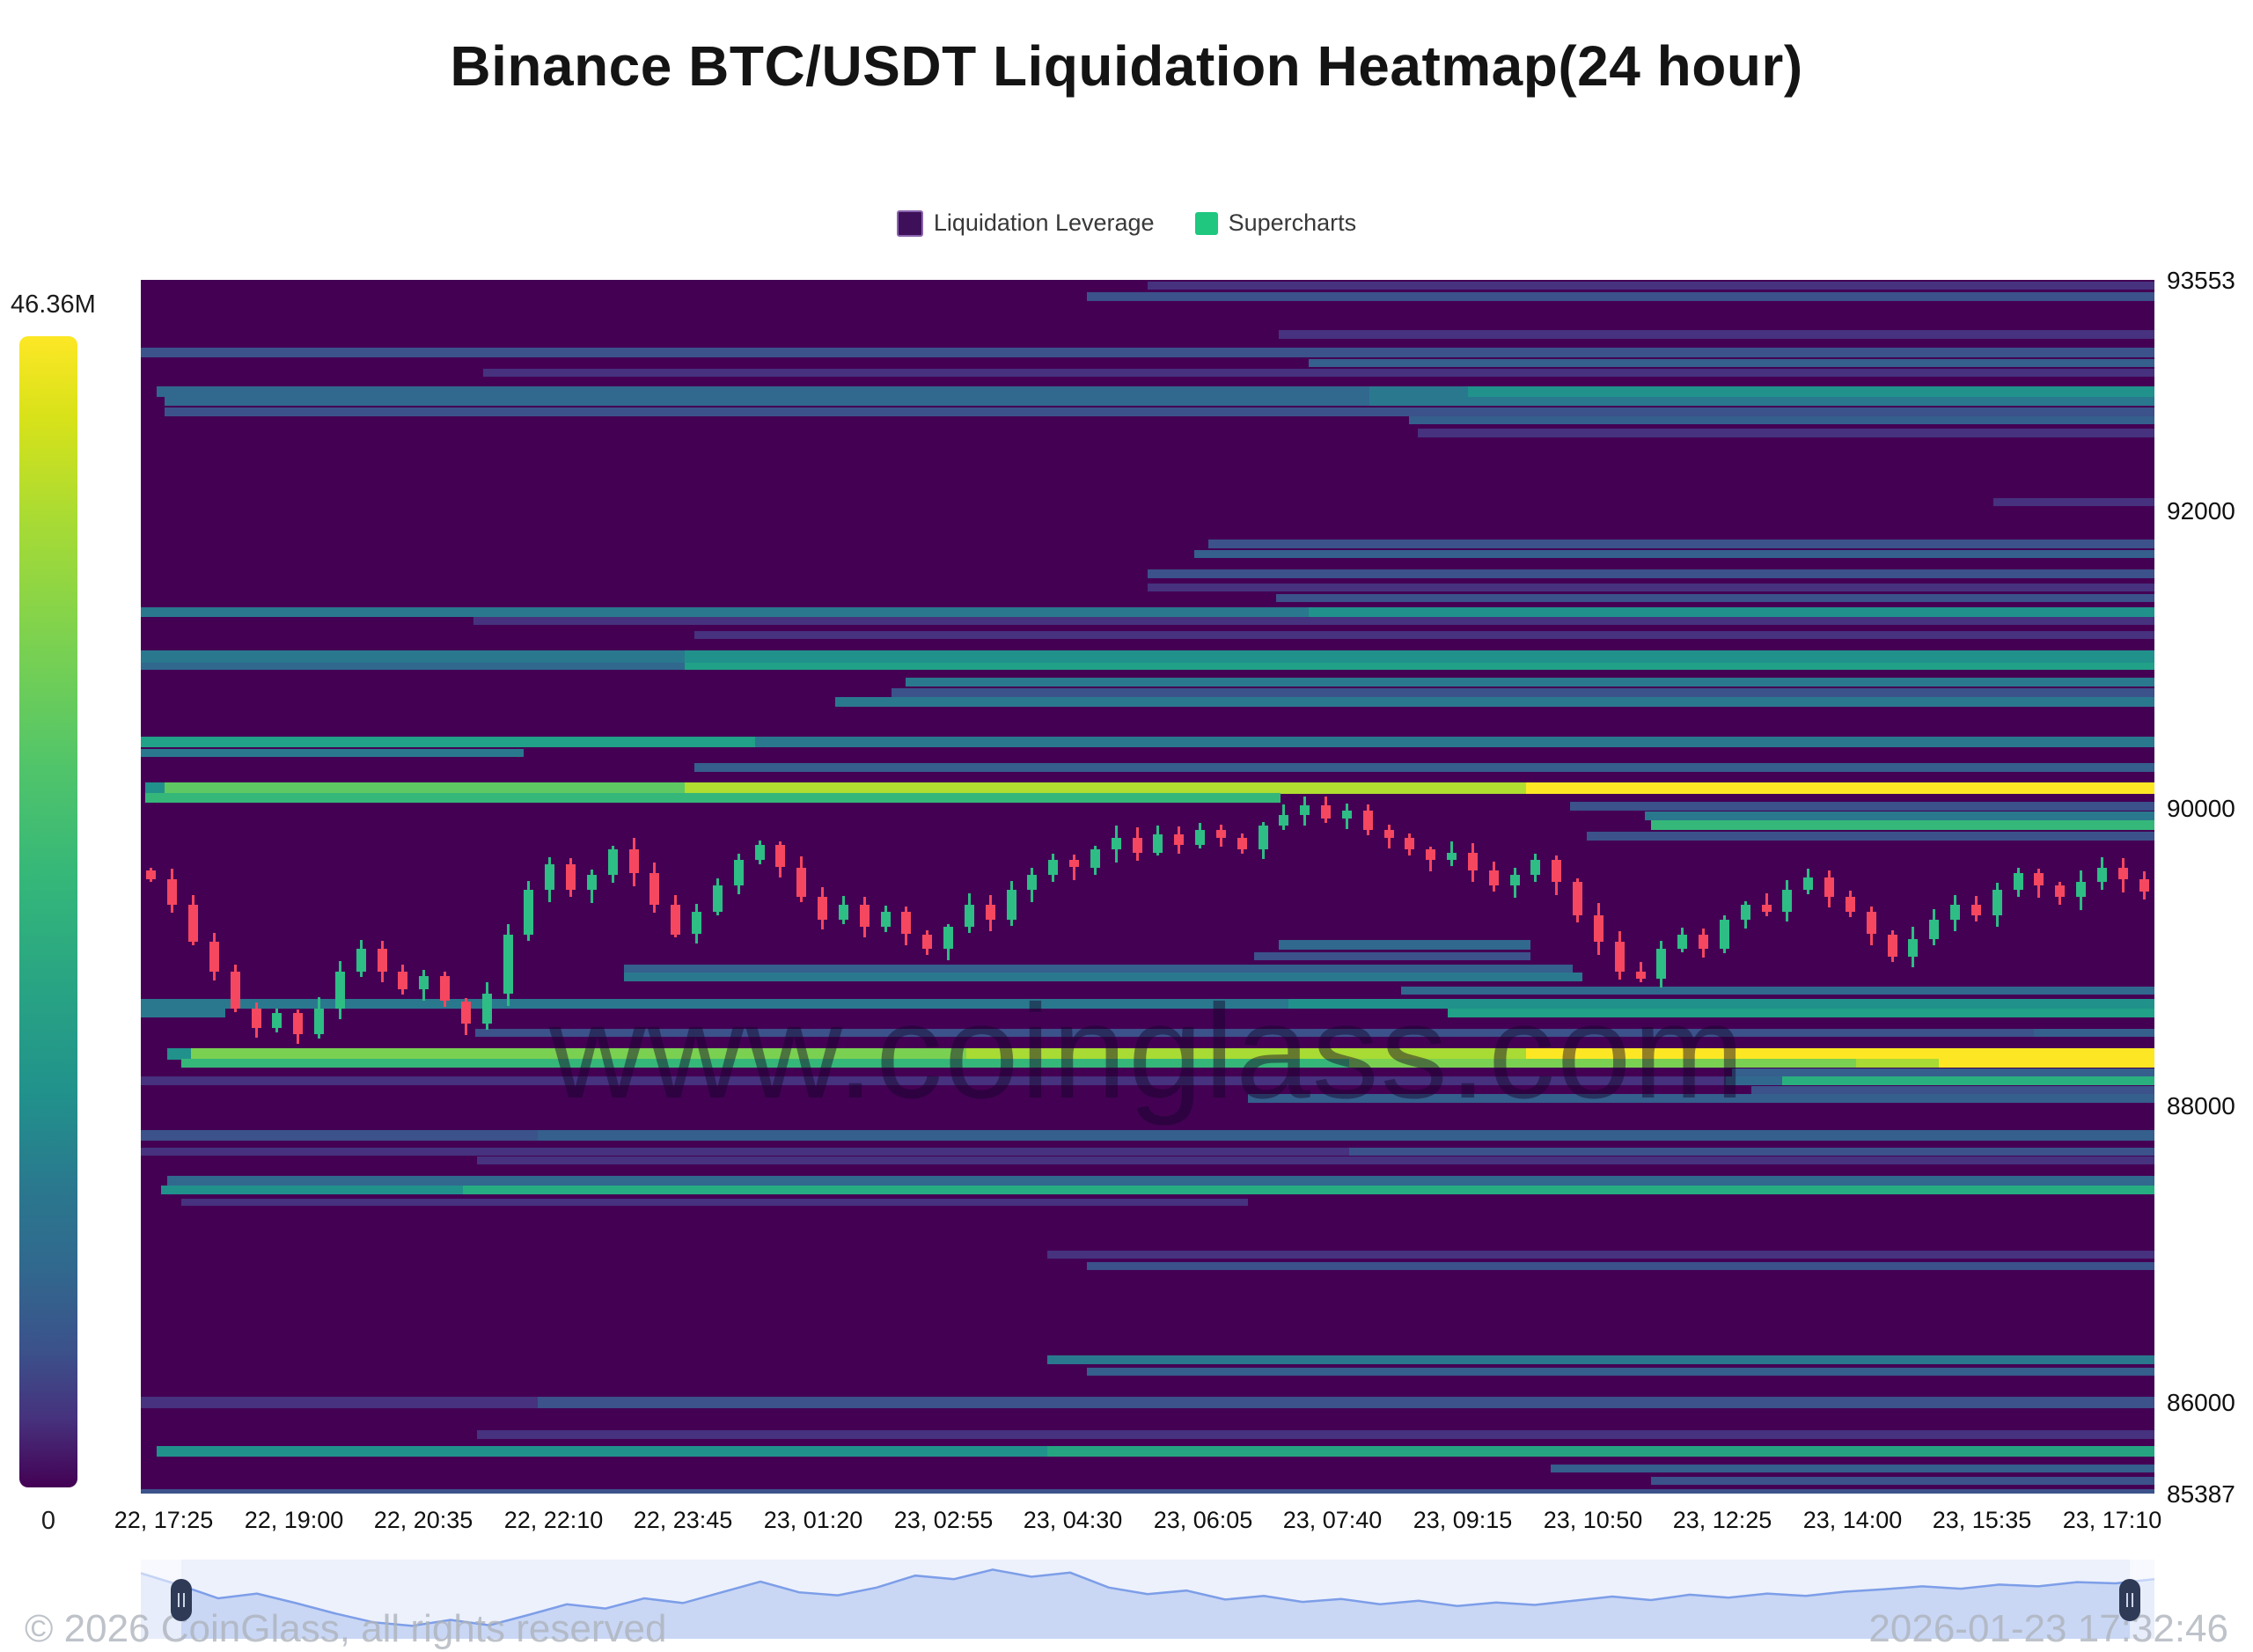 This screenshot has height=1652, width=2253. I want to click on candle-wick, so click(1075, 868).